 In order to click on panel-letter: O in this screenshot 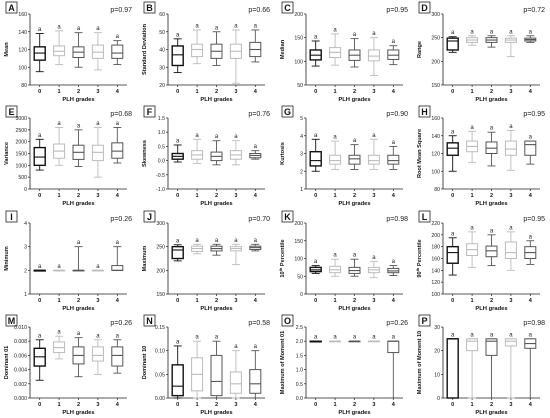, I will do `click(287, 321)`.